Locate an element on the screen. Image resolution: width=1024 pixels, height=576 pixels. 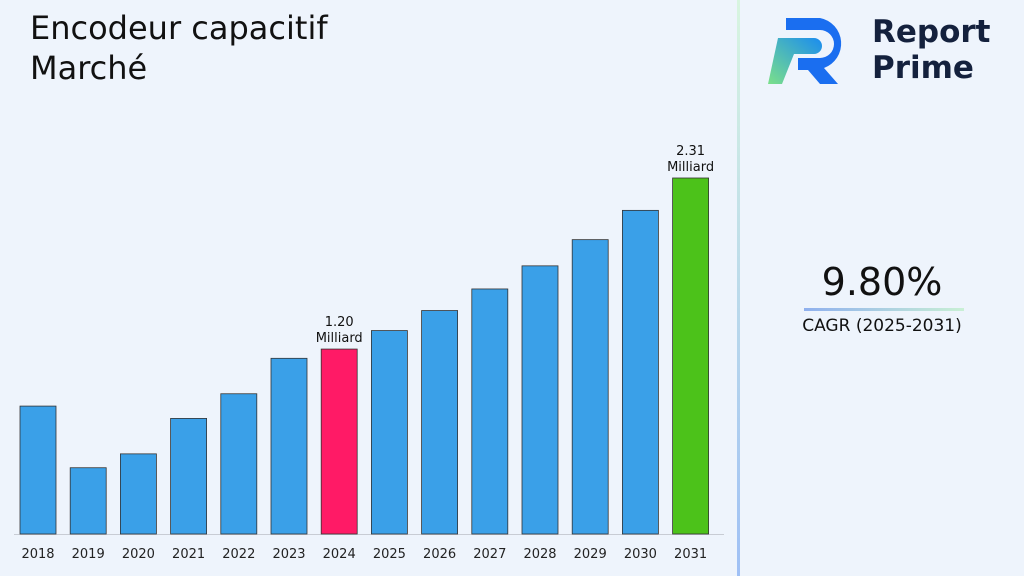
x-tick-label: 2031 is located at coordinates (690, 554).